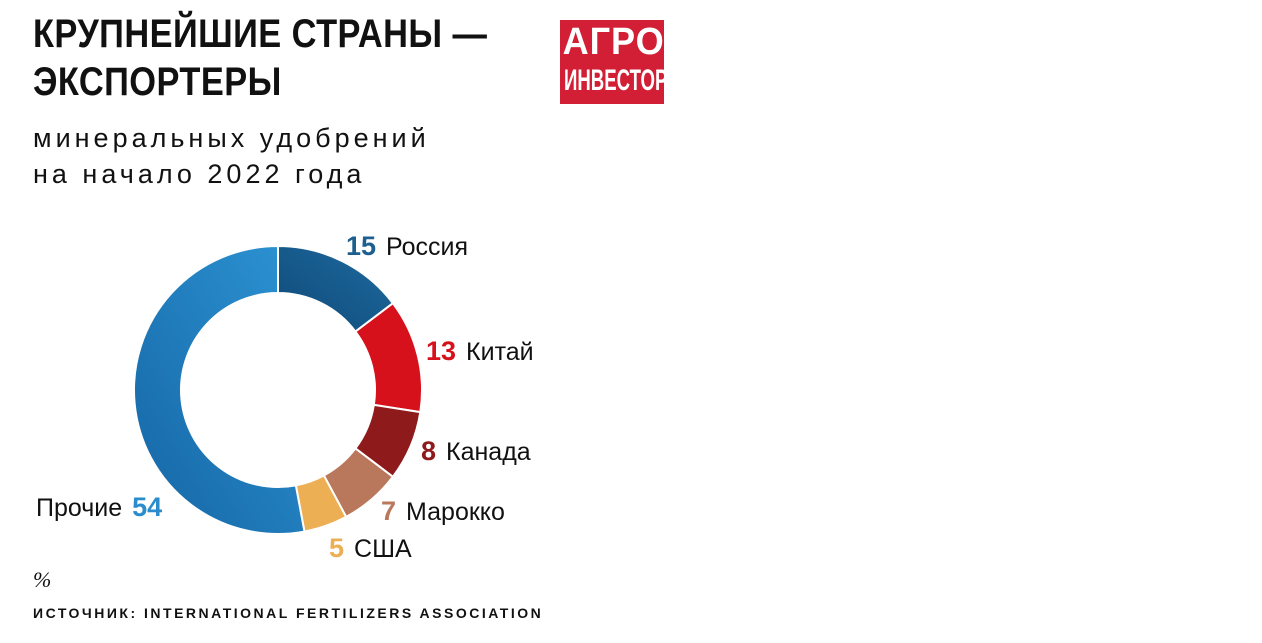  I want to click on name-сша: США, so click(383, 549).